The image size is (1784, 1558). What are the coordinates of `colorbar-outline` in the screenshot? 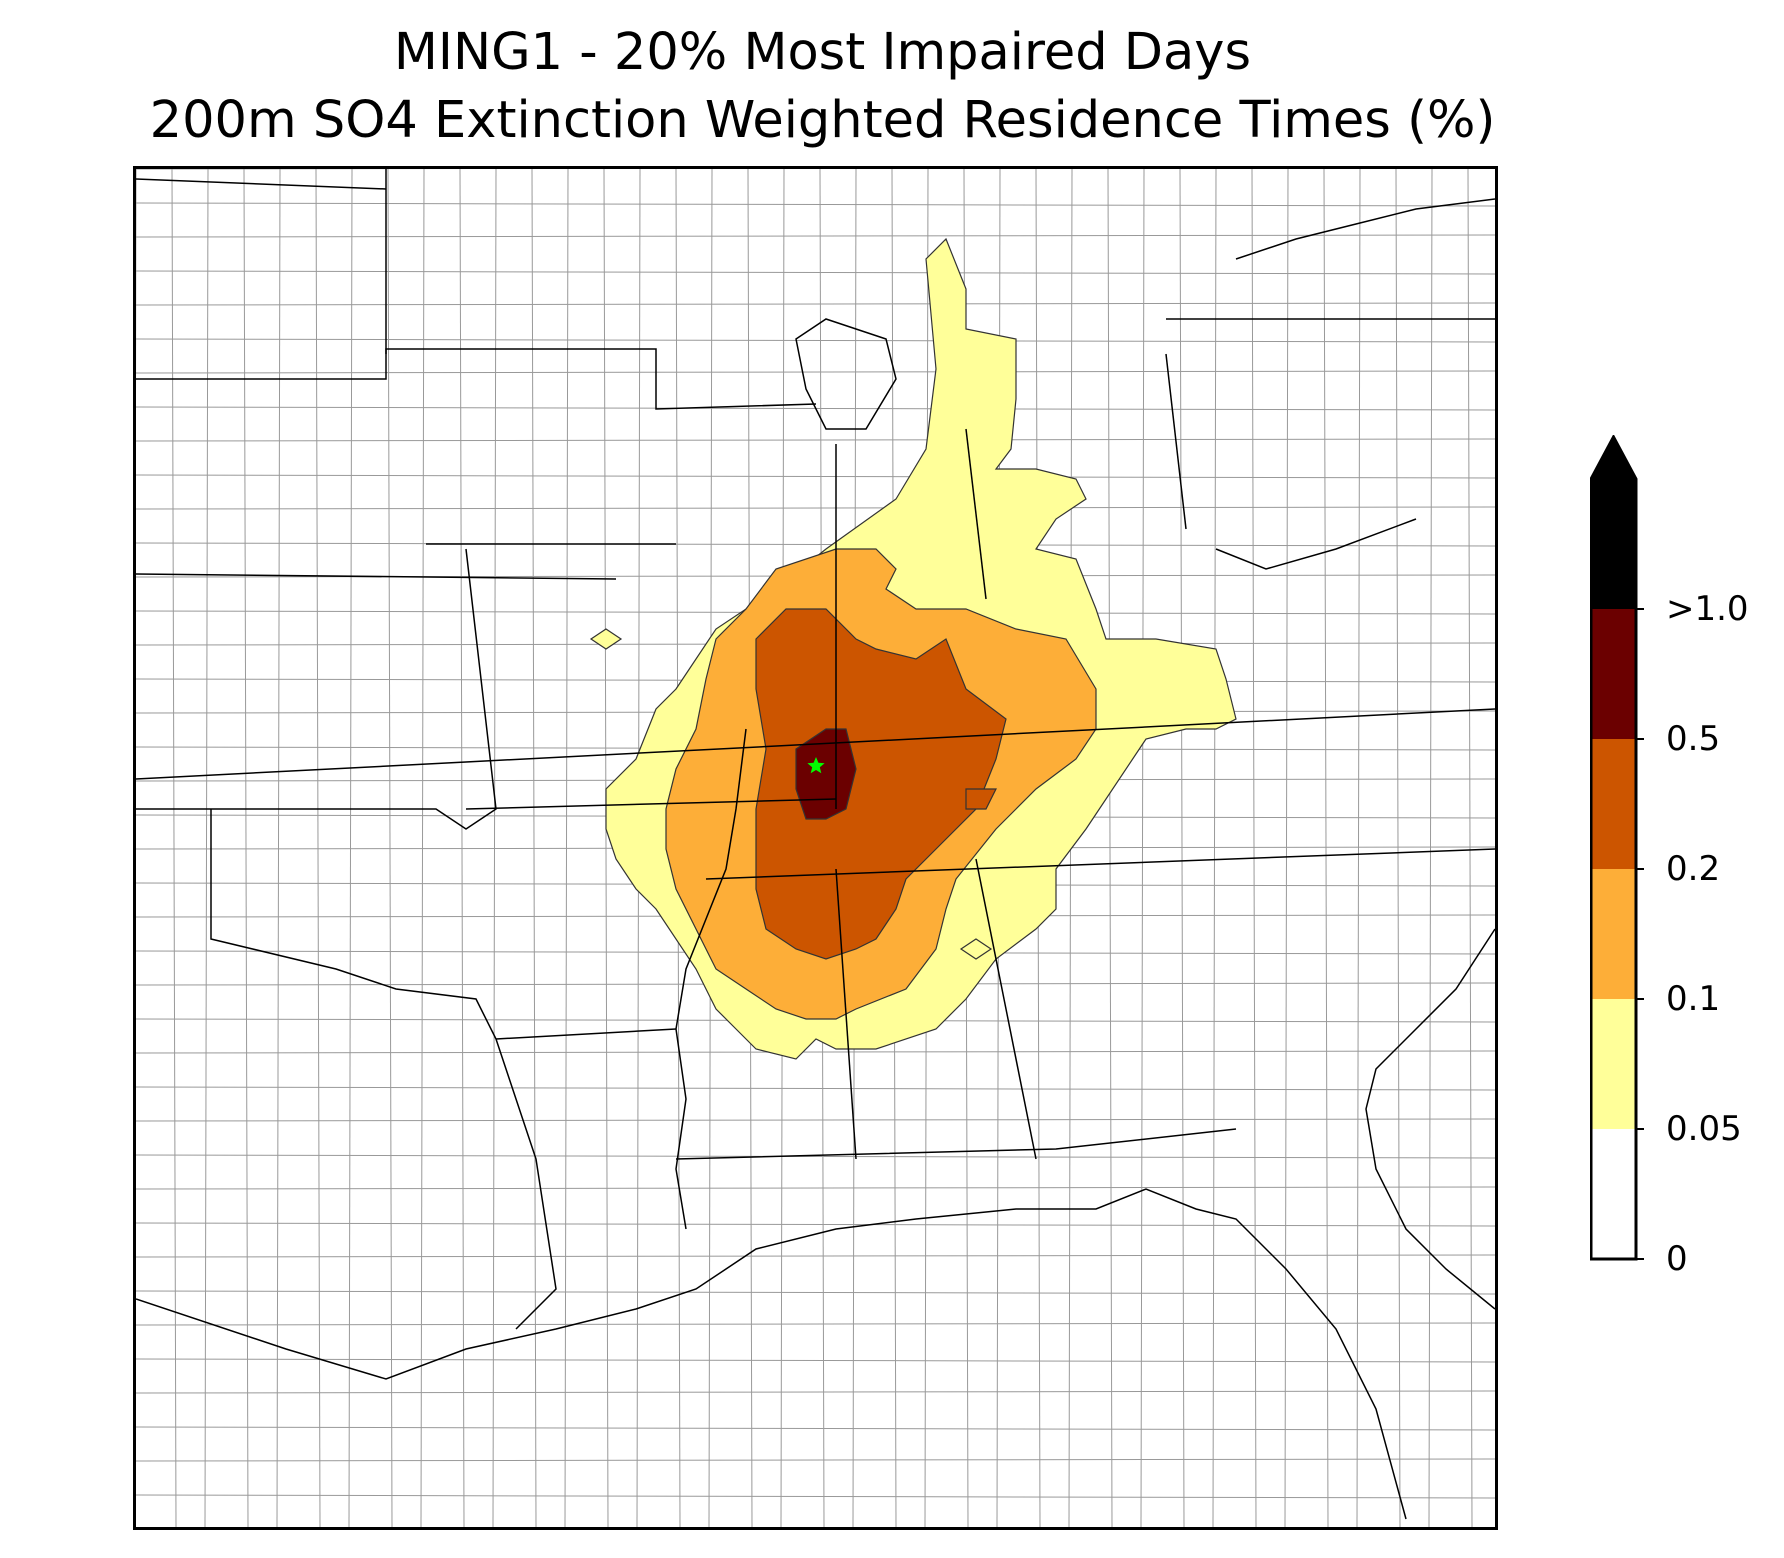 It's located at (1613, 847).